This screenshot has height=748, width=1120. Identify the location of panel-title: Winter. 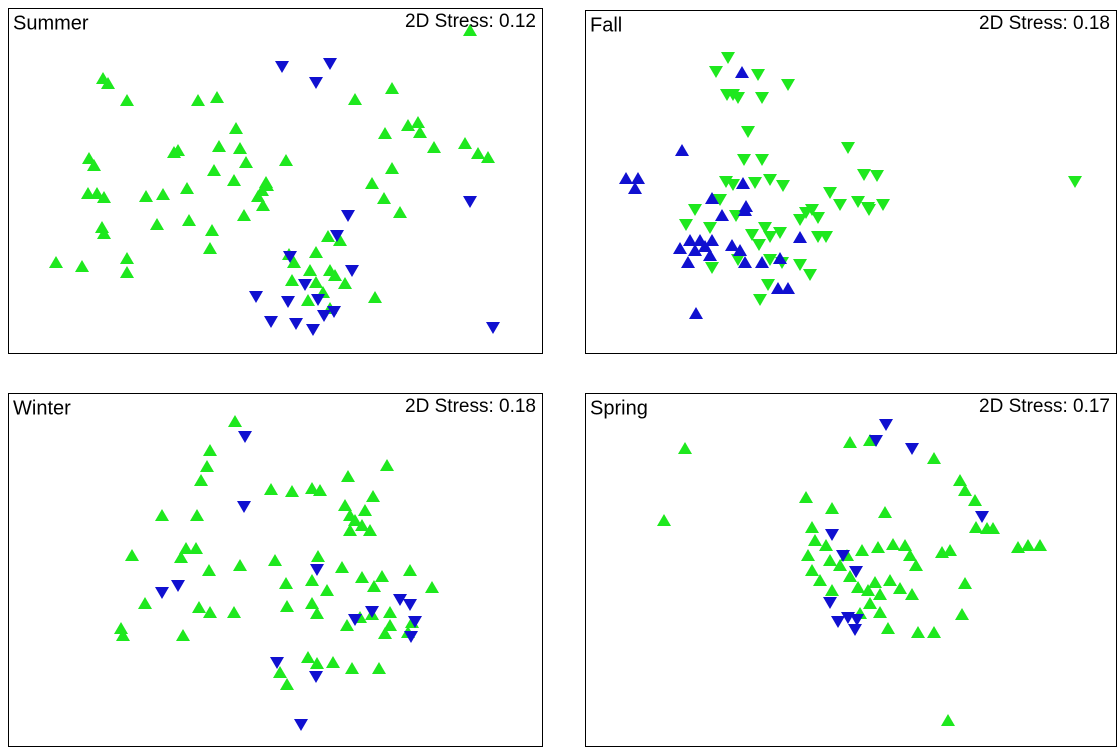
(42, 408).